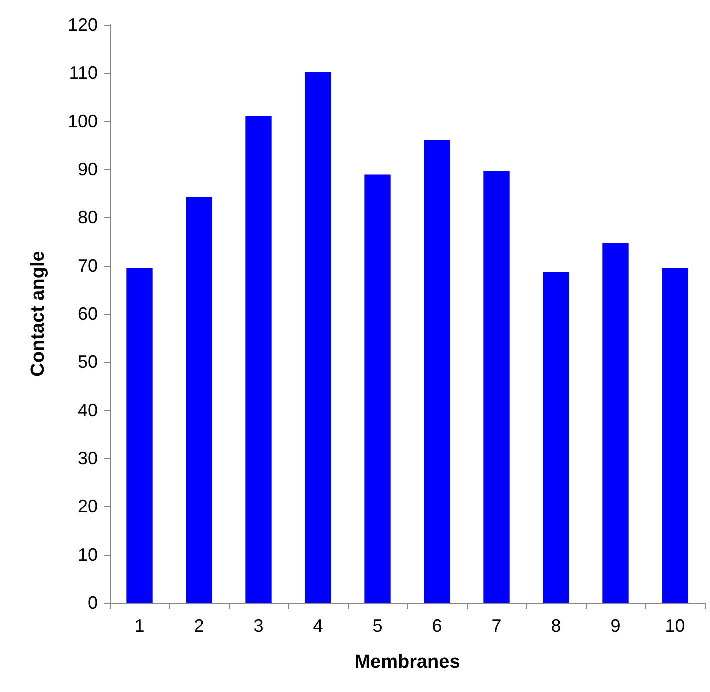 The height and width of the screenshot is (692, 710). Describe the element at coordinates (88, 362) in the screenshot. I see `y-tick-label: 50` at that location.